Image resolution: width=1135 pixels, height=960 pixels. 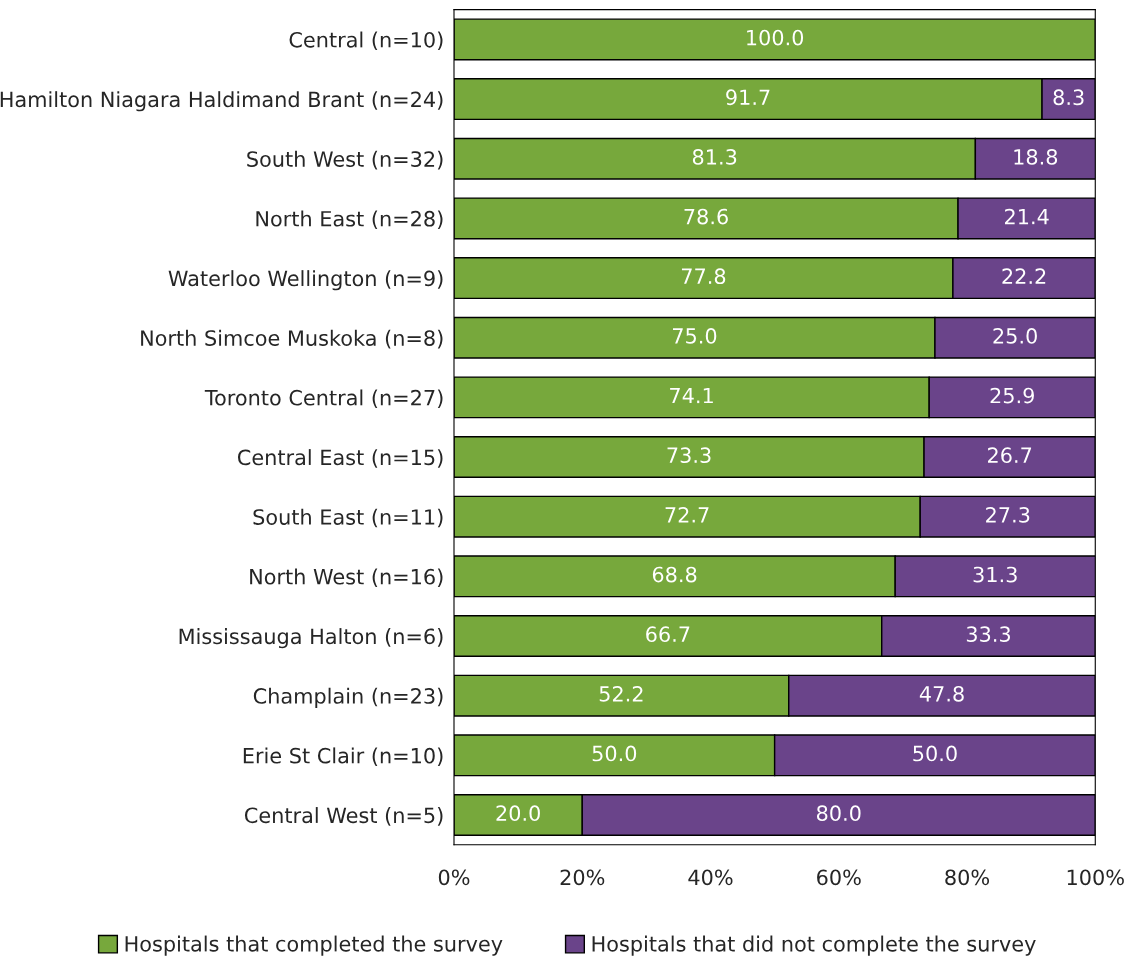 What do you see at coordinates (323, 399) in the screenshot?
I see `y-tick-label: Toronto Central (n=27)` at bounding box center [323, 399].